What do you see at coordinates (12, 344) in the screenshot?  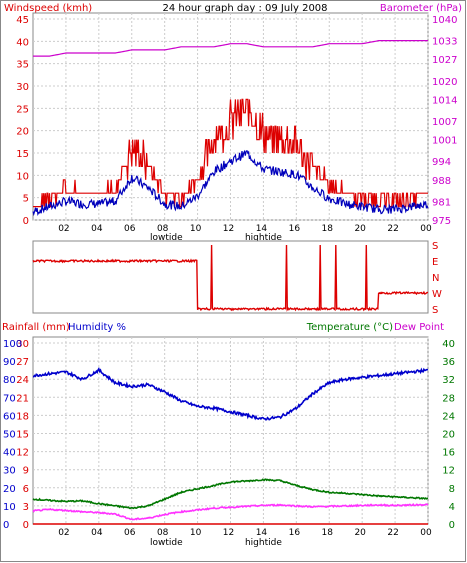 I see `humidity-tick-label: 100` at bounding box center [12, 344].